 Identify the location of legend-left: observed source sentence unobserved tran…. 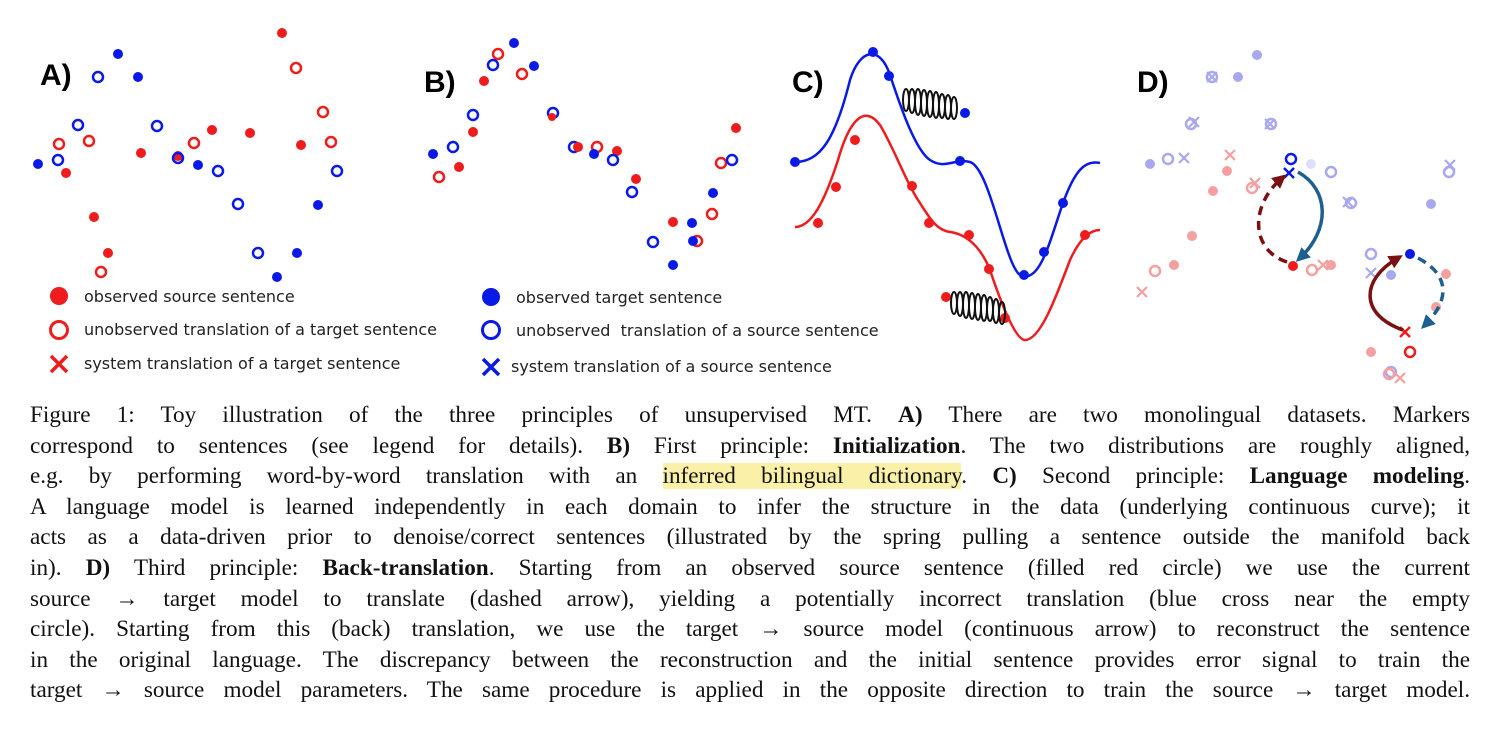
(243, 330).